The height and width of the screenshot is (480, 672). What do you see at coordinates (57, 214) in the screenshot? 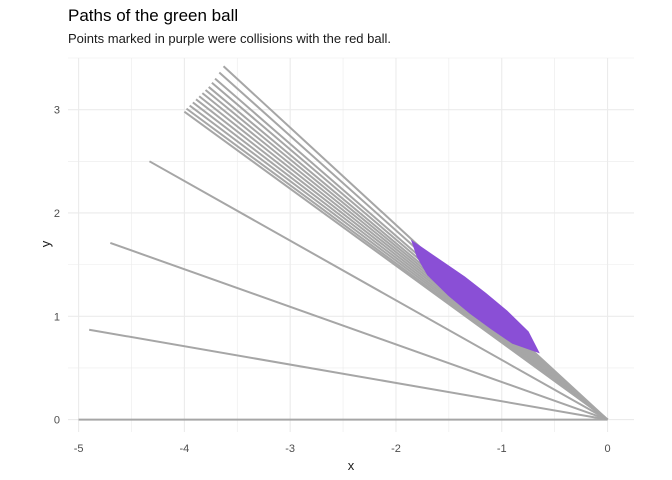
I see `y-tick-label: 2` at bounding box center [57, 214].